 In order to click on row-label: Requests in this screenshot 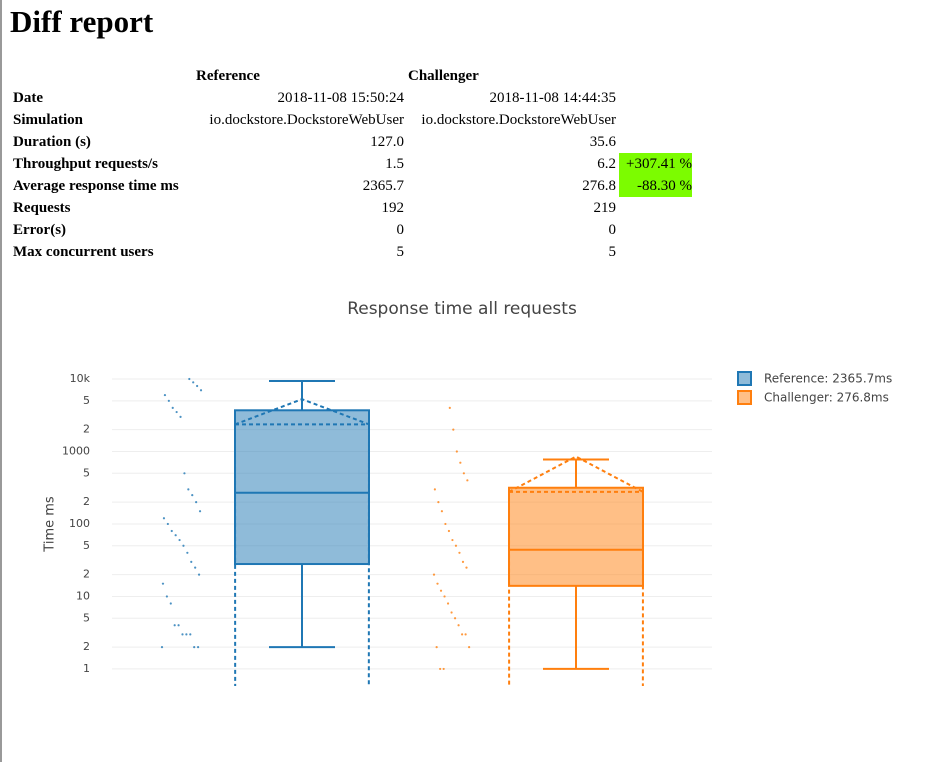, I will do `click(42, 208)`.